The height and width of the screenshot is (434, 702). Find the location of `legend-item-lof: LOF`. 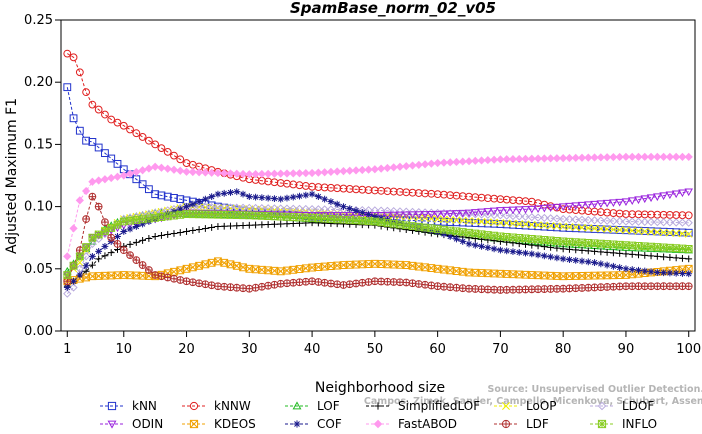

legend-item-lof: LOF is located at coordinates (312, 406).